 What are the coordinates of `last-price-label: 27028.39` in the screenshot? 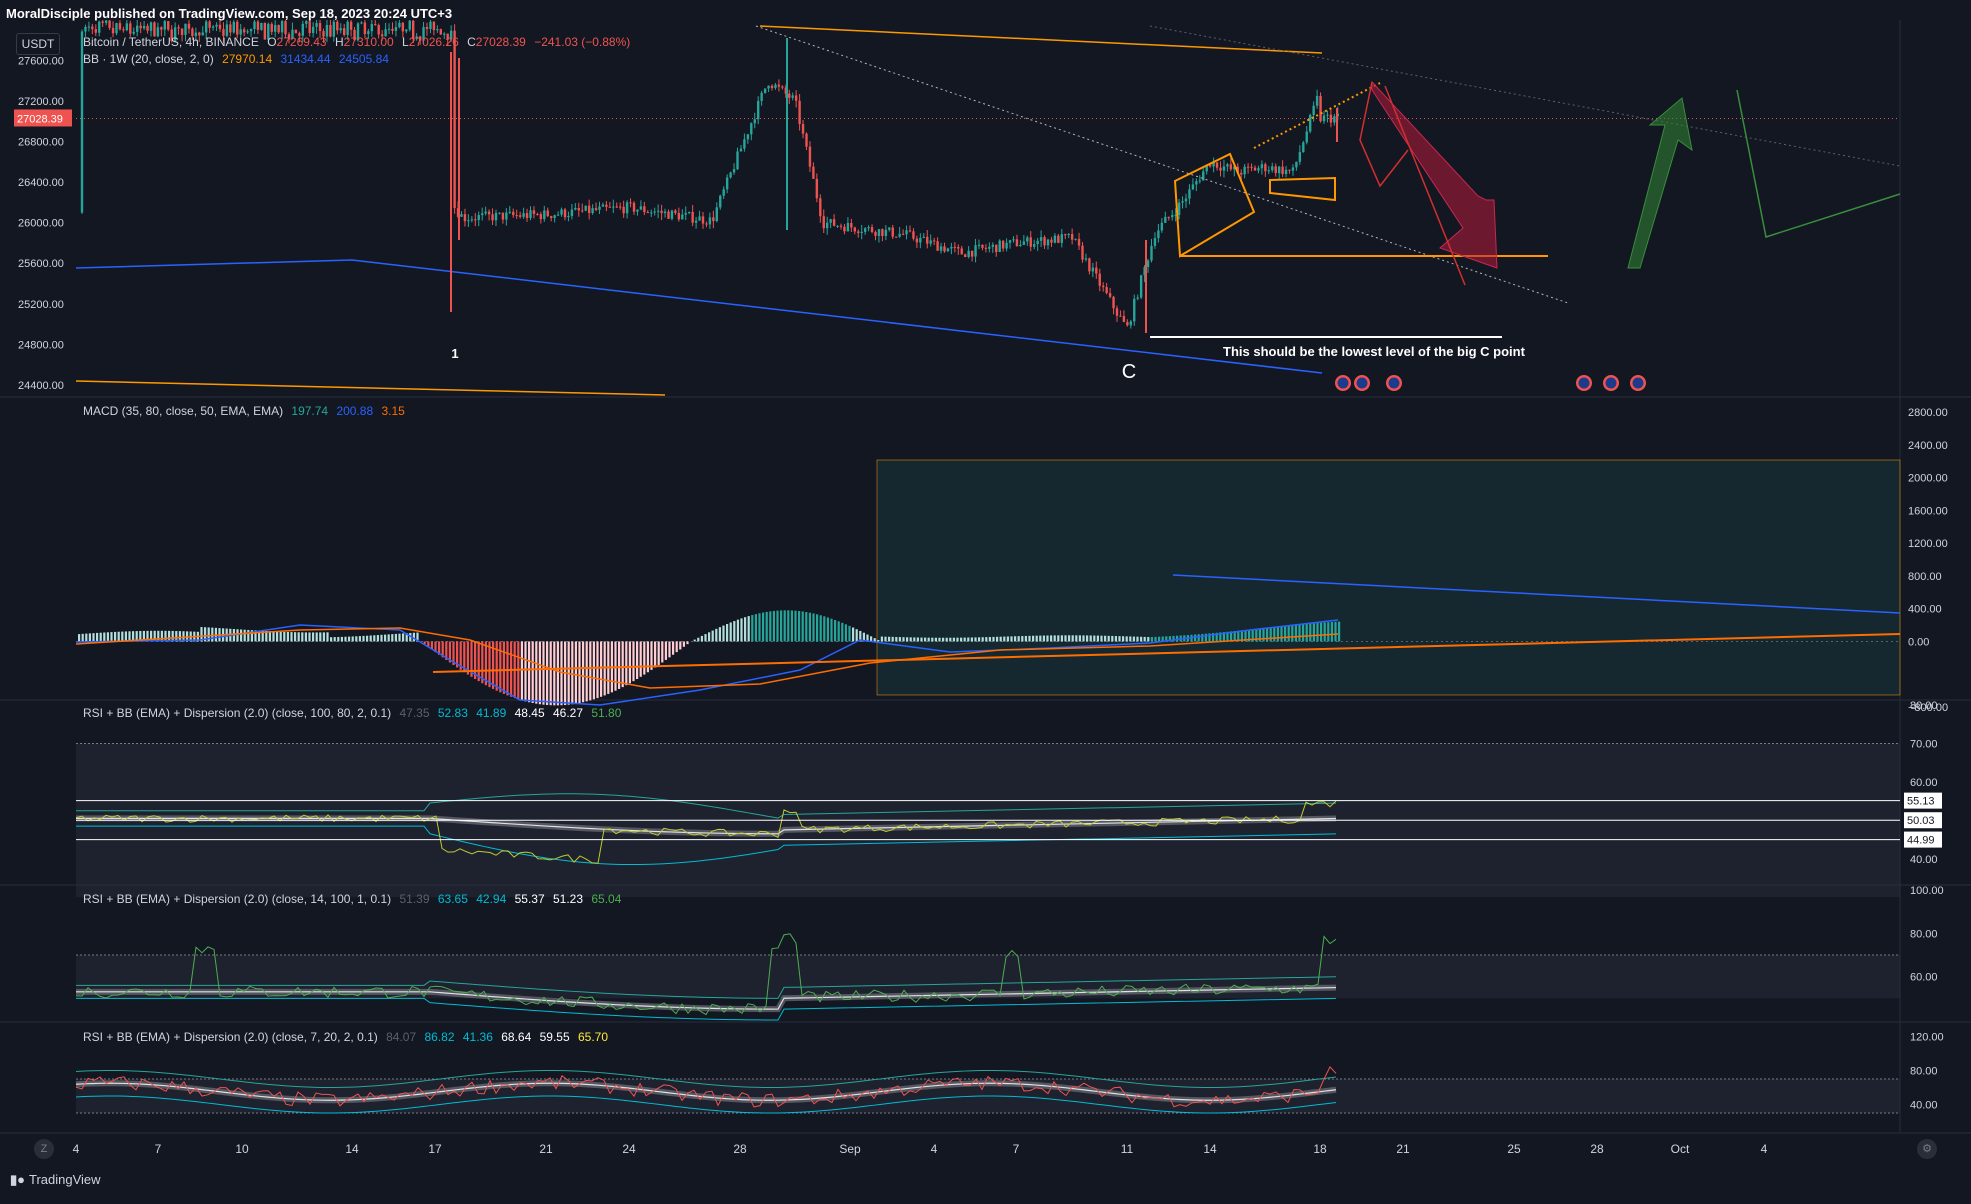 It's located at (40, 119).